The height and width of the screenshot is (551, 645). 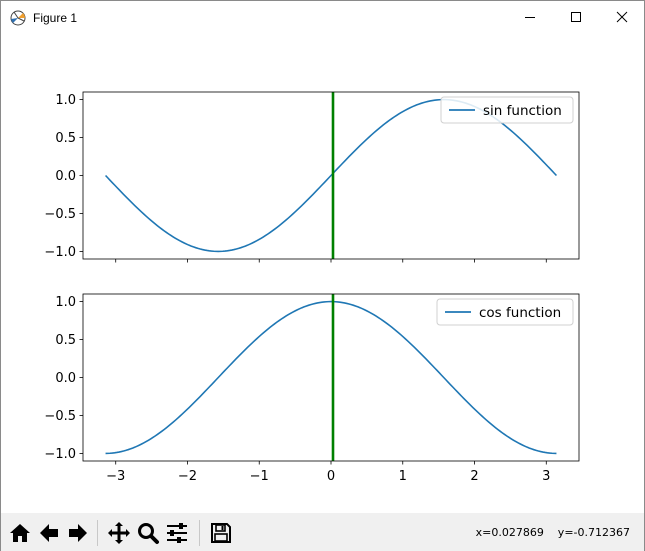 I want to click on configure-subplots-icon, so click(x=177, y=533).